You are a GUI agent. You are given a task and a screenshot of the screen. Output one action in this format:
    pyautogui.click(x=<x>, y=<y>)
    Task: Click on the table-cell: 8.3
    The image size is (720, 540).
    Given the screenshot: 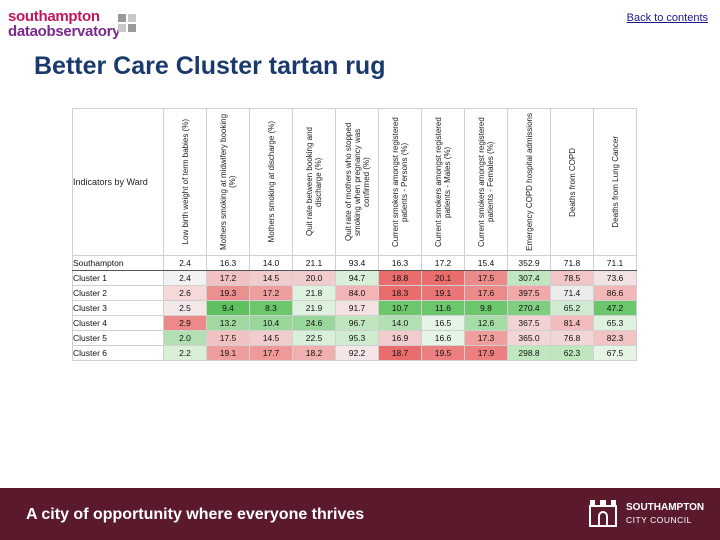 What is the action you would take?
    pyautogui.click(x=271, y=308)
    